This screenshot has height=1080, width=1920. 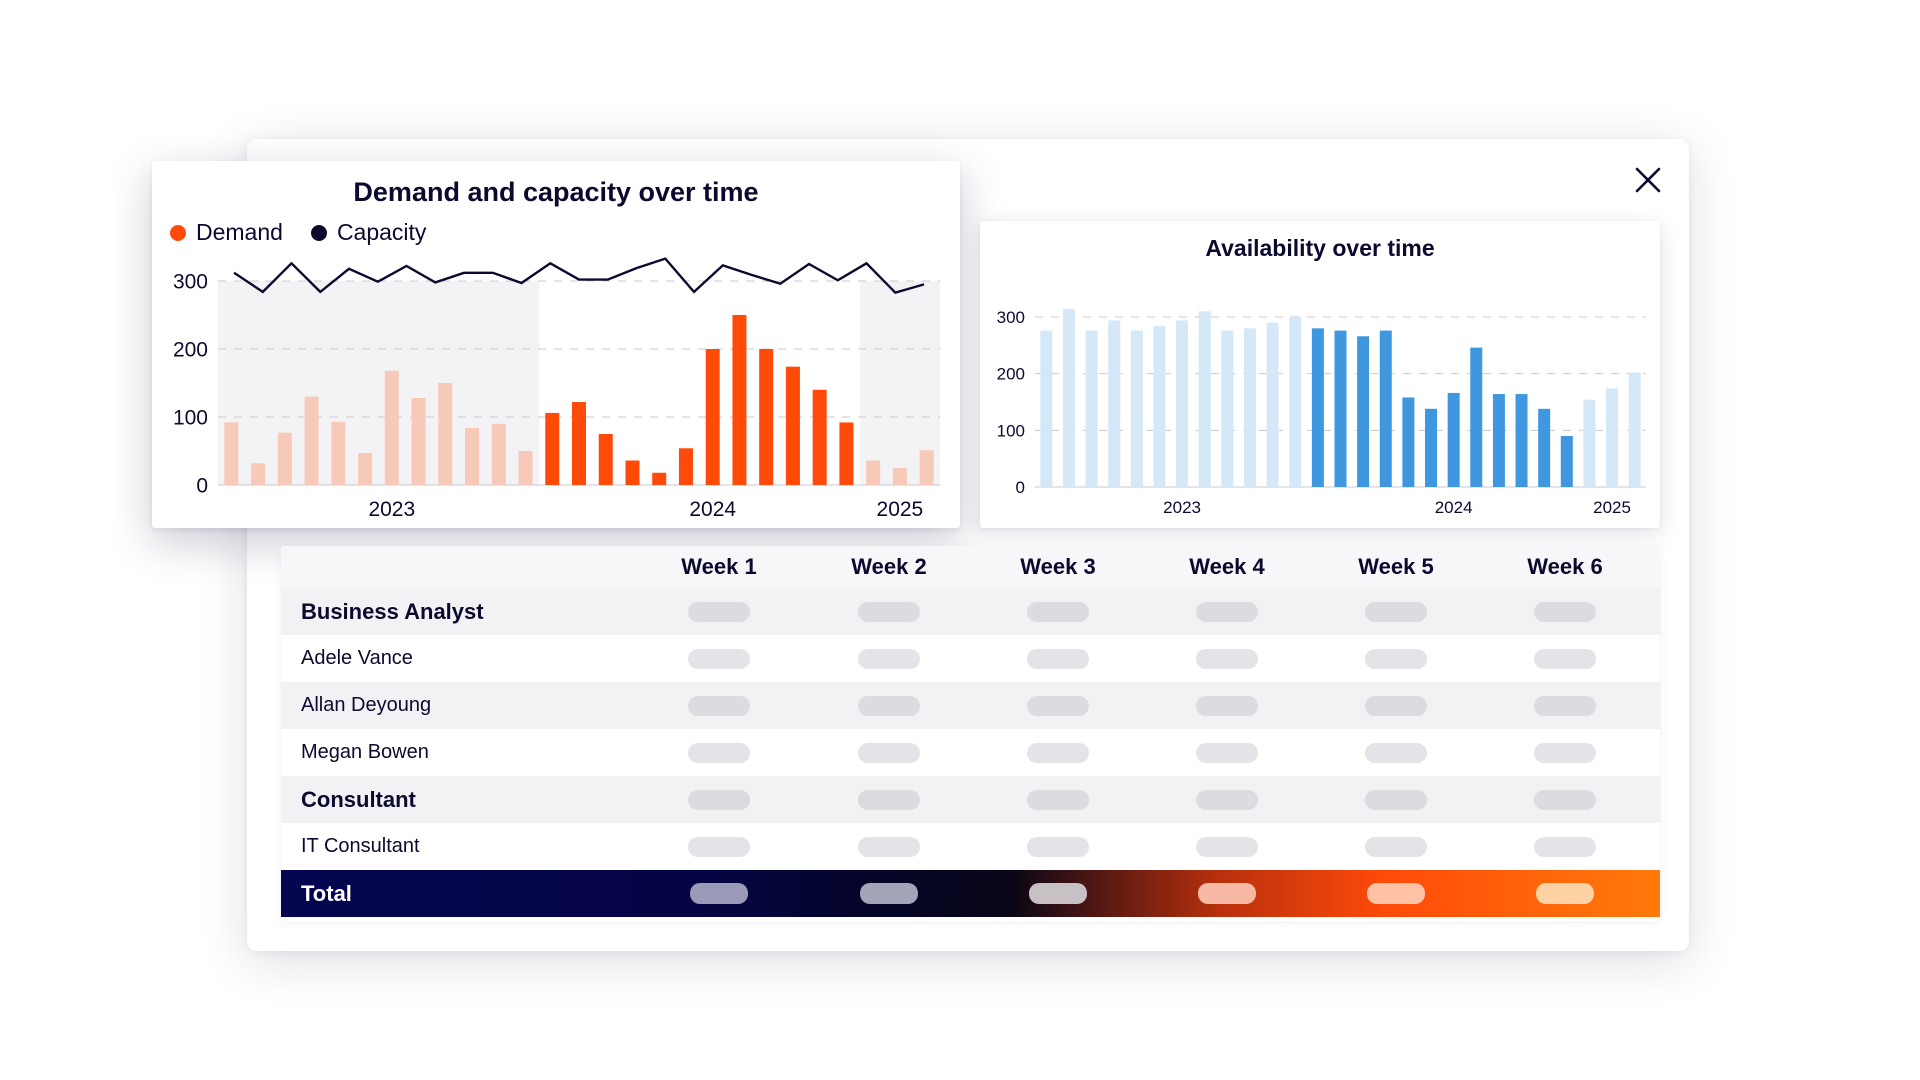 I want to click on table-row-group: Consultant, so click(x=970, y=799).